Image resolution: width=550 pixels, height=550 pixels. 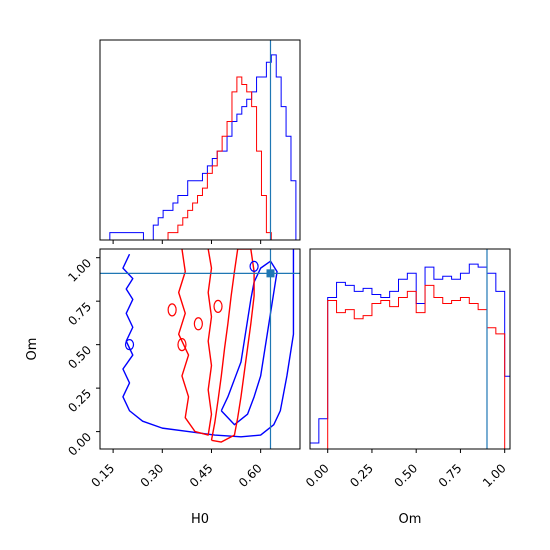 I want to click on joint-frame, so click(x=200, y=349).